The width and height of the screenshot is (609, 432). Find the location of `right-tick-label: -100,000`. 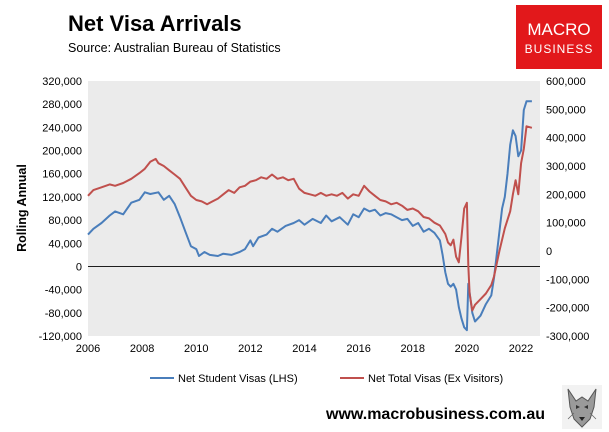

right-tick-label: -100,000 is located at coordinates (567, 280).